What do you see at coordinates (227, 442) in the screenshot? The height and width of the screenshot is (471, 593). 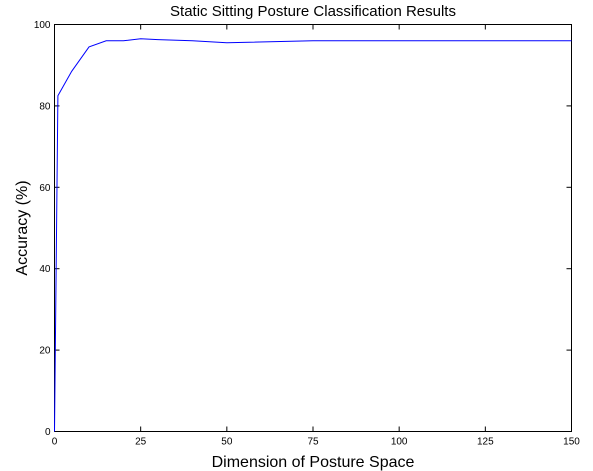 I see `x-tick-label: 50` at bounding box center [227, 442].